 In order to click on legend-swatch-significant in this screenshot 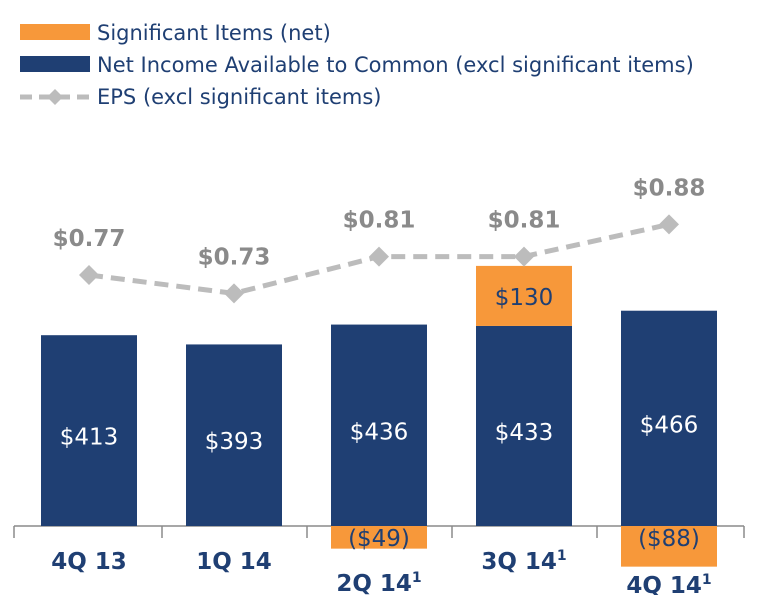, I will do `click(55, 32)`.